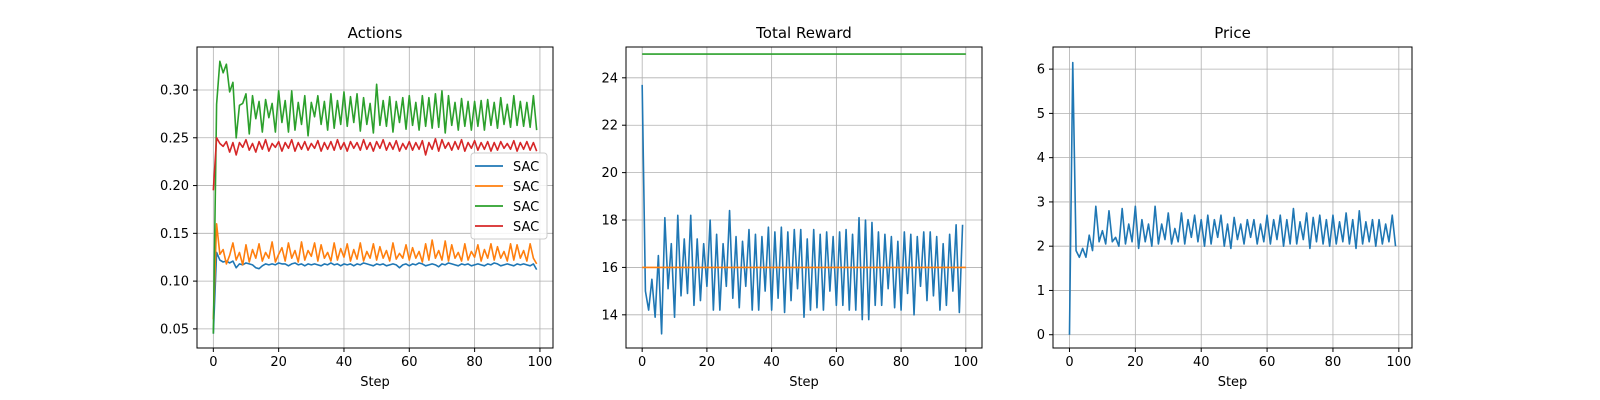  I want to click on legend-box, so click(509, 196).